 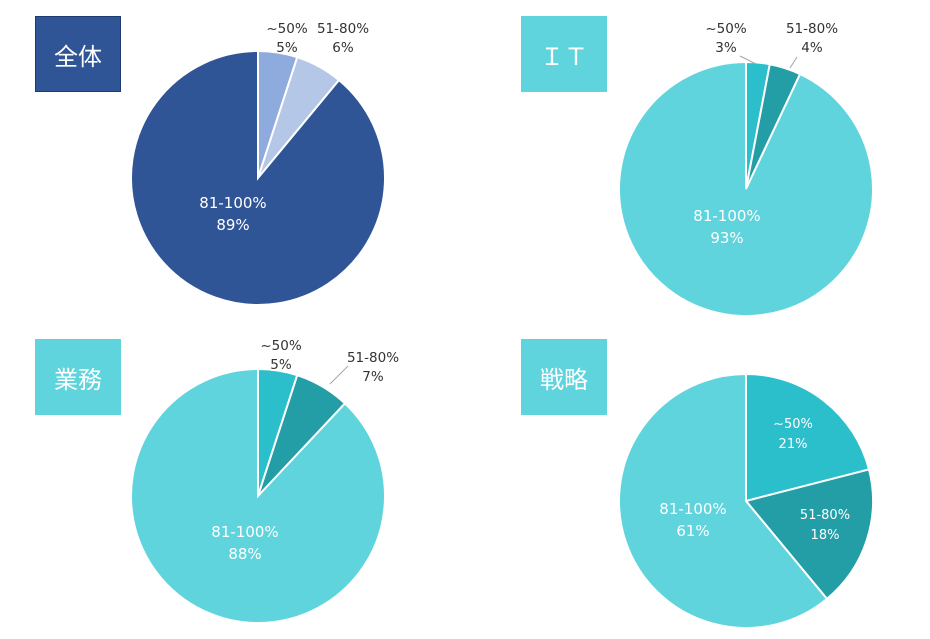 I want to click on pie-title-overall: 全体, so click(x=78, y=54).